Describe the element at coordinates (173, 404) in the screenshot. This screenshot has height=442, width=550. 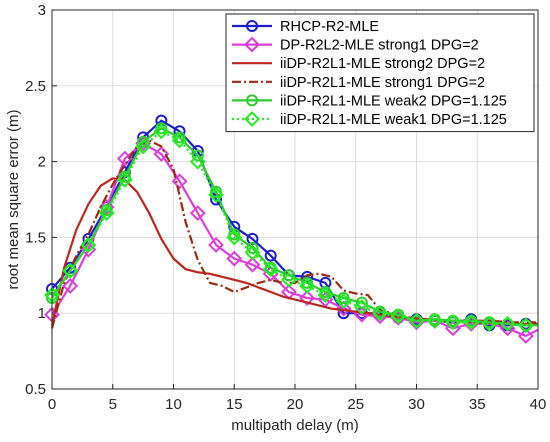
I see `x-tick-label: 10` at that location.